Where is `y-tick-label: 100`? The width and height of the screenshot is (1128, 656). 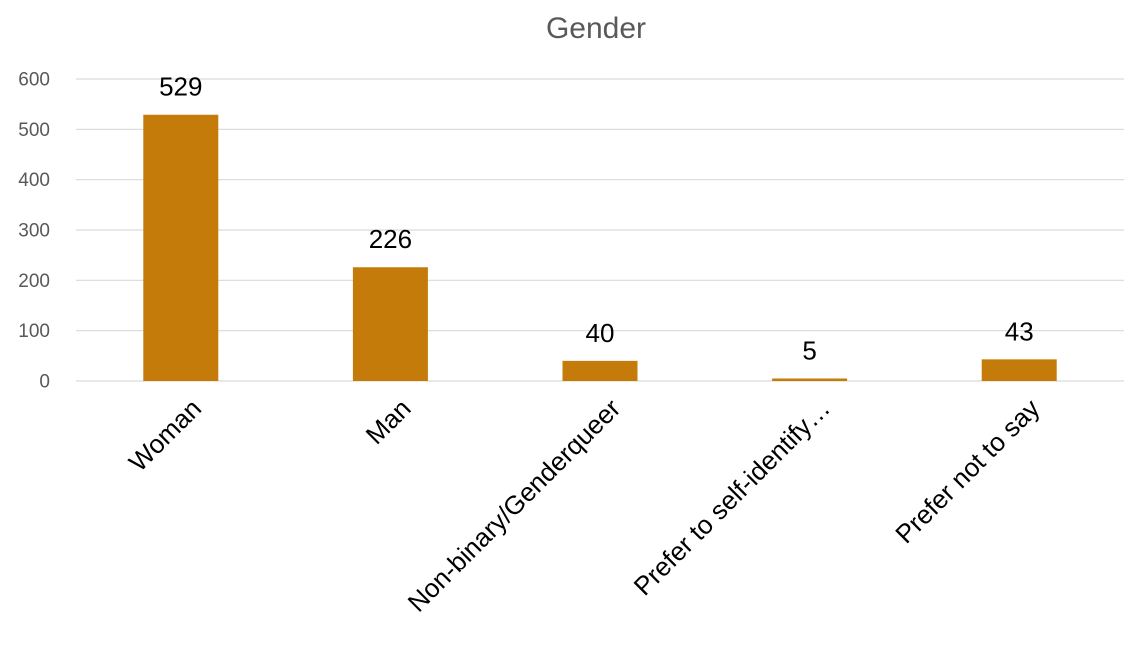 y-tick-label: 100 is located at coordinates (34, 331).